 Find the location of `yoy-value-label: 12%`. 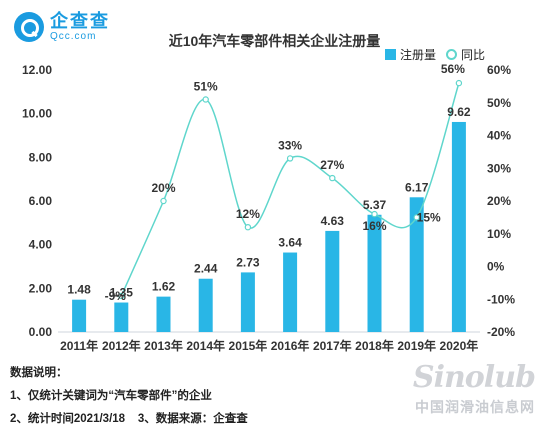

yoy-value-label: 12% is located at coordinates (248, 214).